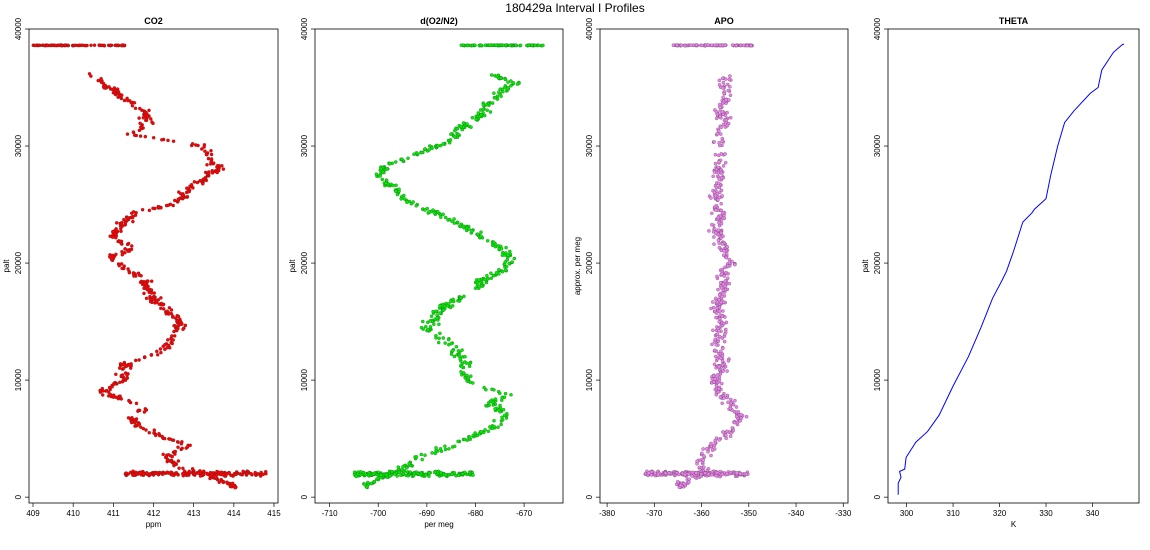 The height and width of the screenshot is (550, 1150). What do you see at coordinates (18, 262) in the screenshot?
I see `y-tick-label: 20000` at bounding box center [18, 262].